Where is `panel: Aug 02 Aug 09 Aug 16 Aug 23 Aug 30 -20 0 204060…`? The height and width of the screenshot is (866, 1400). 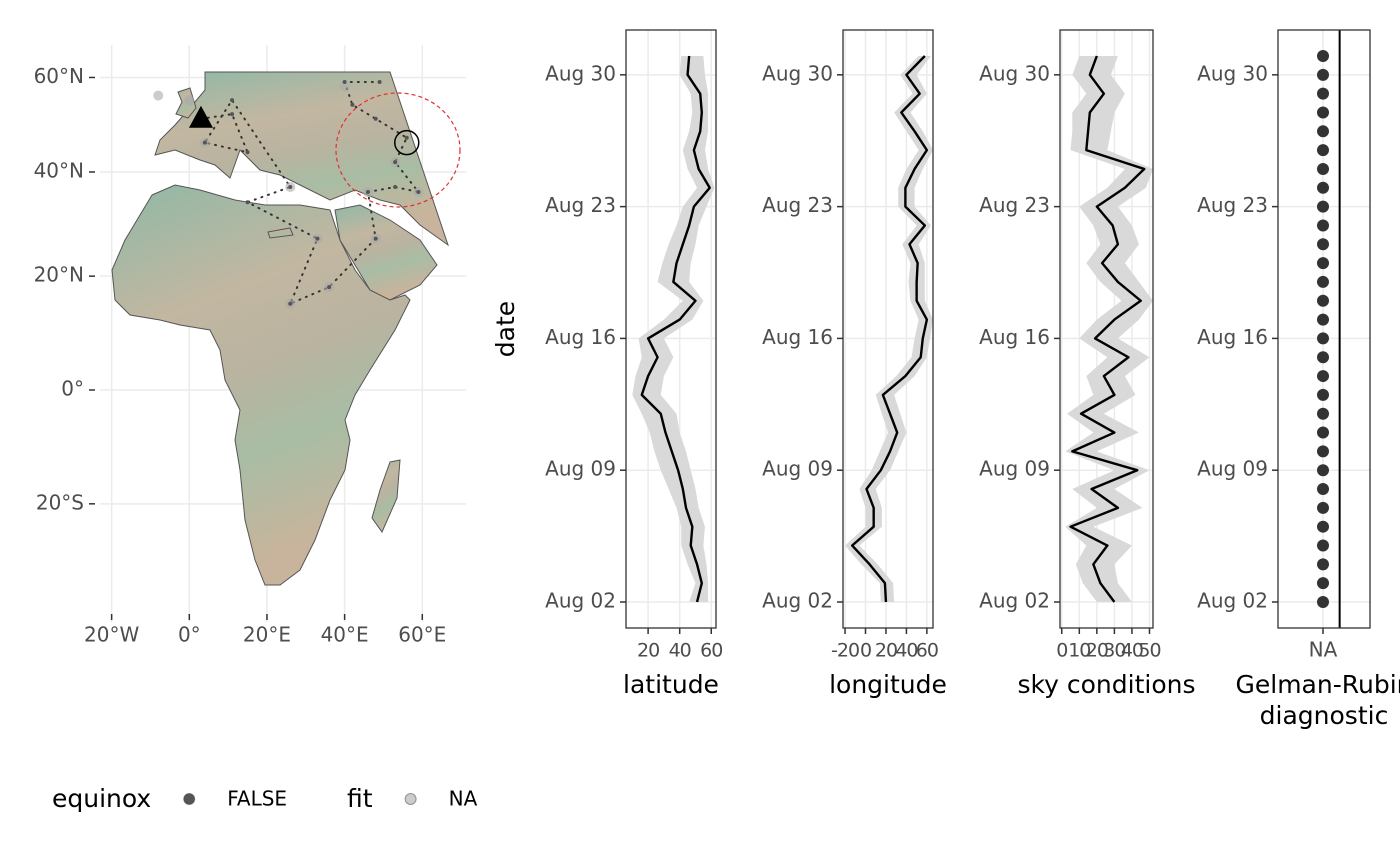
panel: Aug 02 Aug 09 Aug 16 Aug 23 Aug 30 -20 0 204060… is located at coordinates (854, 364).